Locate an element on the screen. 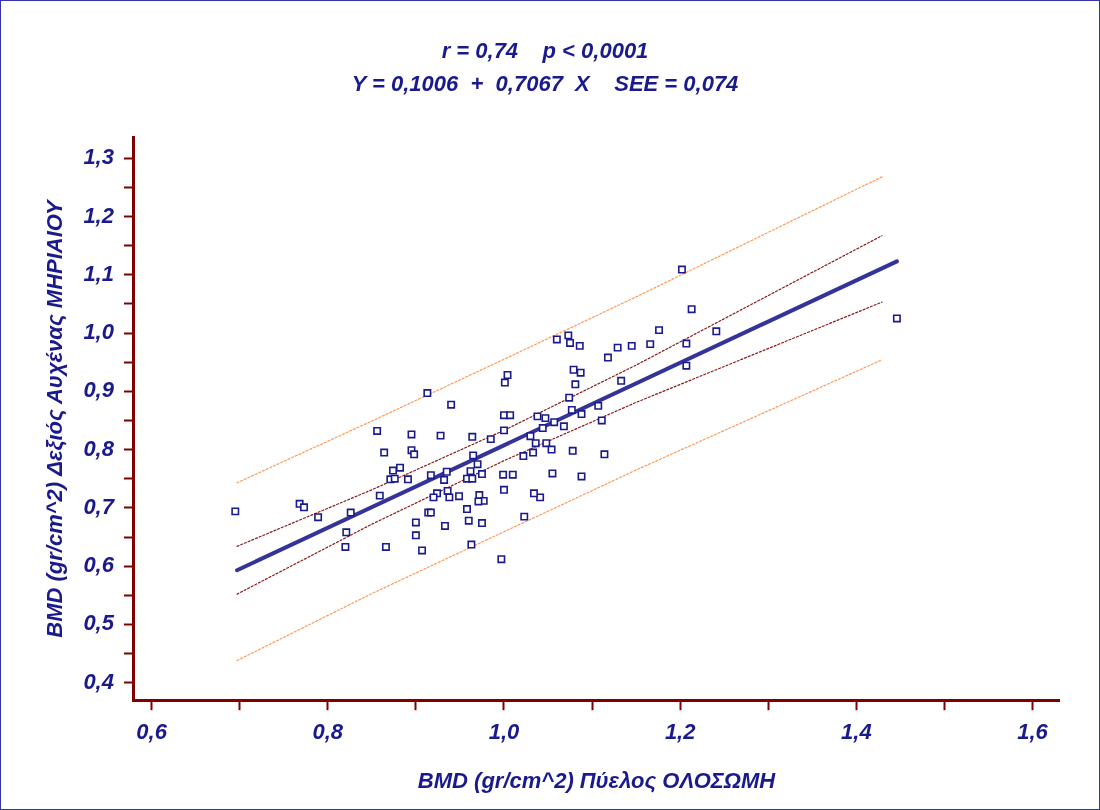  y-tick-label: 0,9 is located at coordinates (99, 390).